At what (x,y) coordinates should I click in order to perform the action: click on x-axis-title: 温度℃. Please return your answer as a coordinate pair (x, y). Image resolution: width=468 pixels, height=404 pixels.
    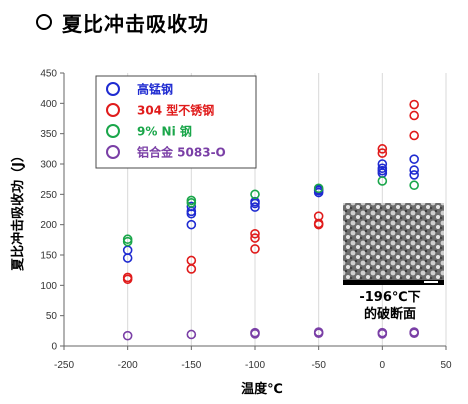
    Looking at the image, I should click on (262, 389).